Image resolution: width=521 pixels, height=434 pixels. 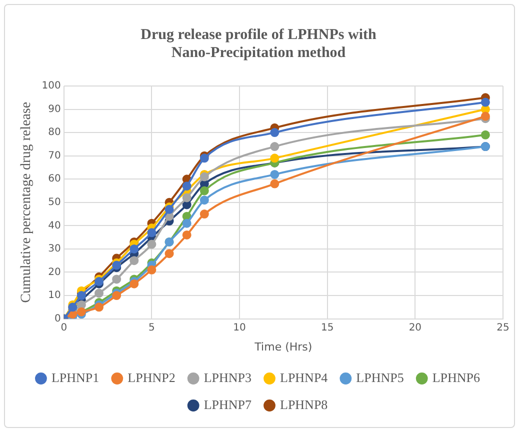 What do you see at coordinates (26, 202) in the screenshot?
I see `y-axis-title: Cumulative percentage drug release` at bounding box center [26, 202].